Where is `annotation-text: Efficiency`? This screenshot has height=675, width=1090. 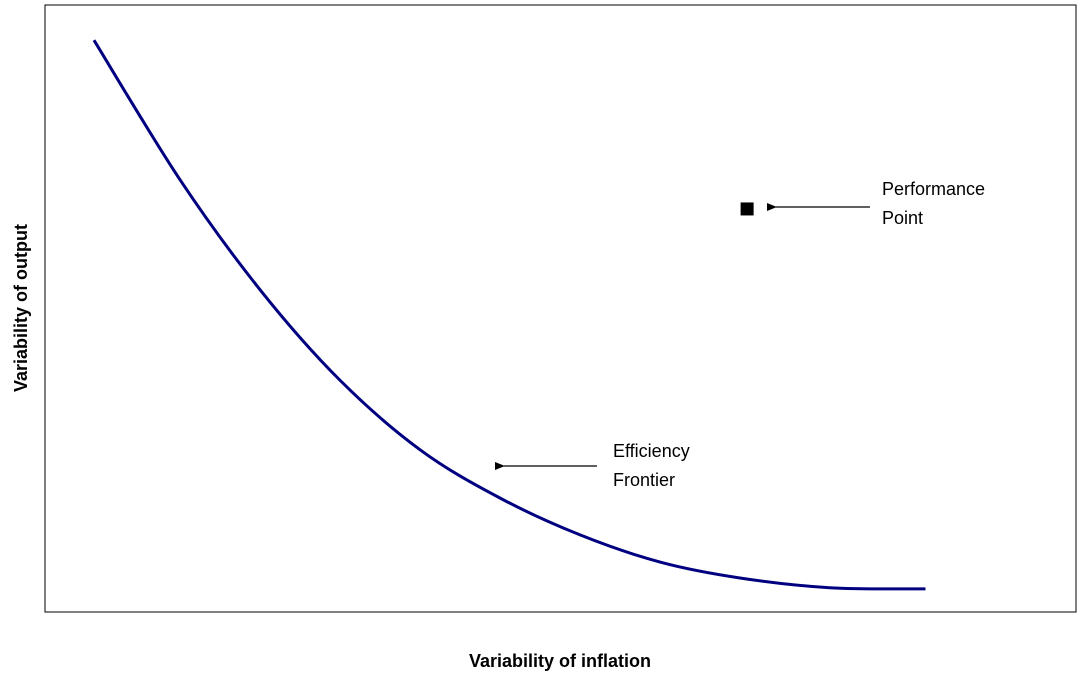
annotation-text: Efficiency is located at coordinates (651, 451).